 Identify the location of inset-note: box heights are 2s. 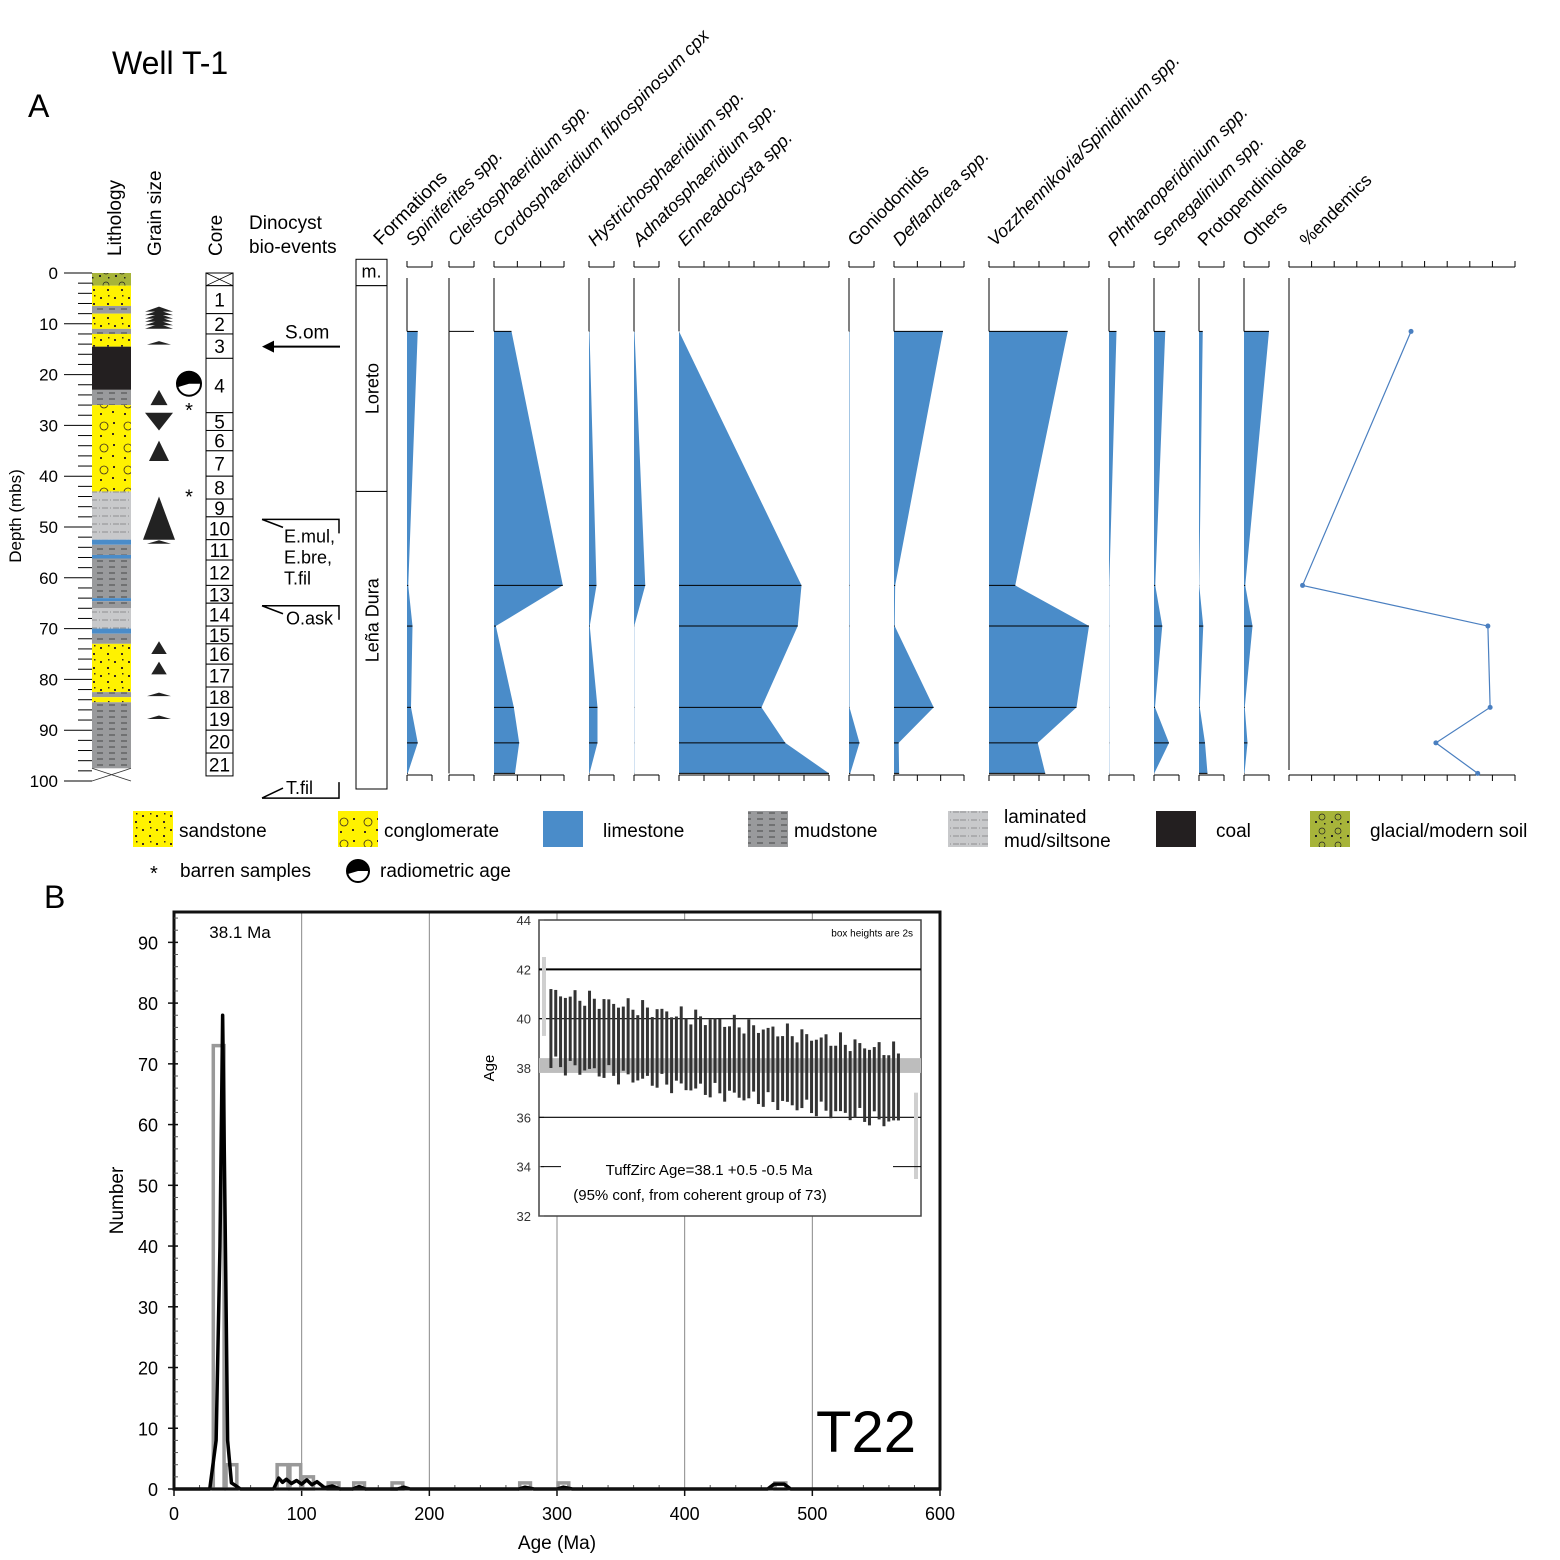
(872, 933).